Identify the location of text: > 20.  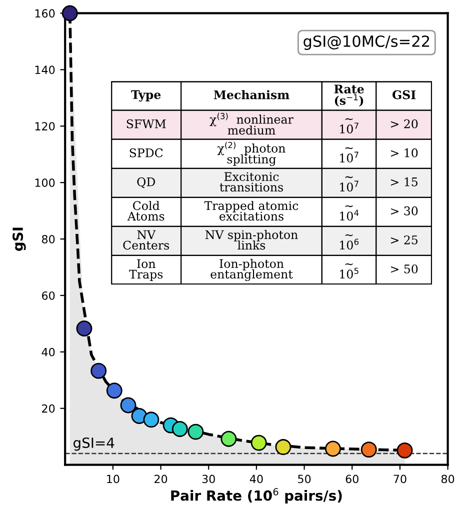
(404, 123).